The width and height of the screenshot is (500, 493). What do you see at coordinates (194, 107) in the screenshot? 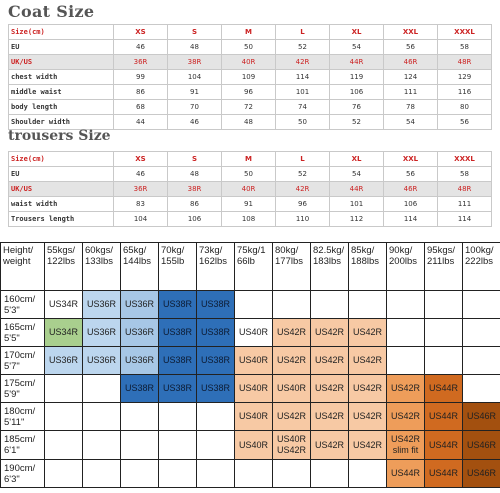
I see `table-cell: 70` at bounding box center [194, 107].